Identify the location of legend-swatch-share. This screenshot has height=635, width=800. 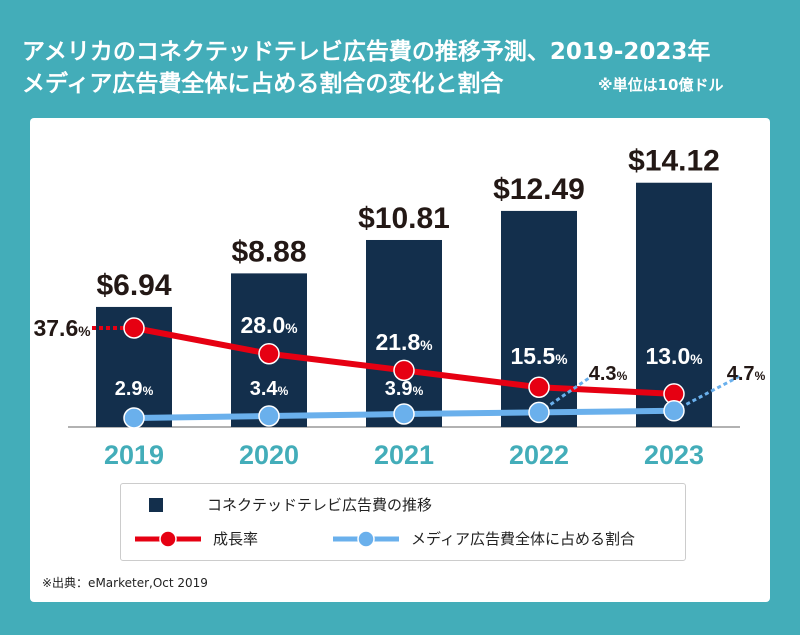
(366, 538).